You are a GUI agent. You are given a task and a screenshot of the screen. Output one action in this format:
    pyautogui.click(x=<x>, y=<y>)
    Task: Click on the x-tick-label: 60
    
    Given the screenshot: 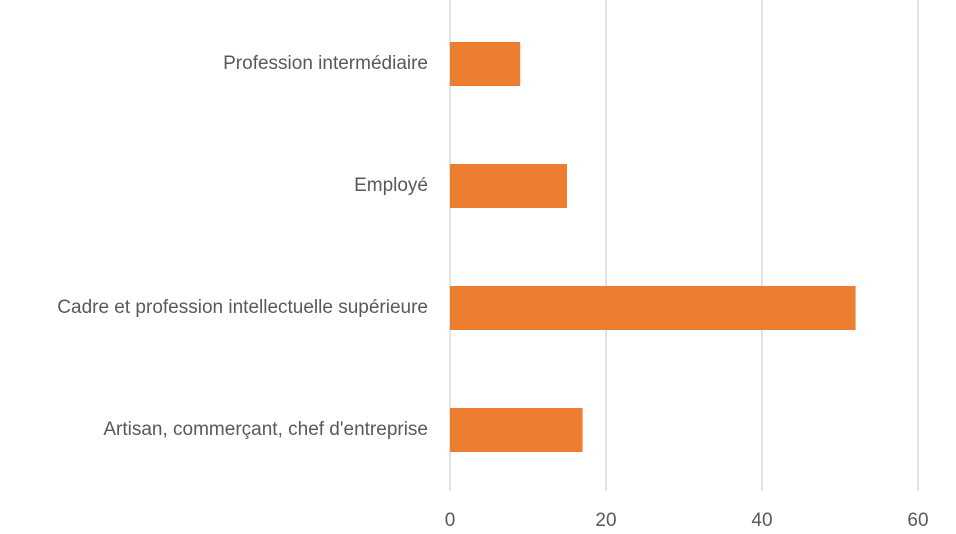 What is the action you would take?
    pyautogui.click(x=917, y=520)
    